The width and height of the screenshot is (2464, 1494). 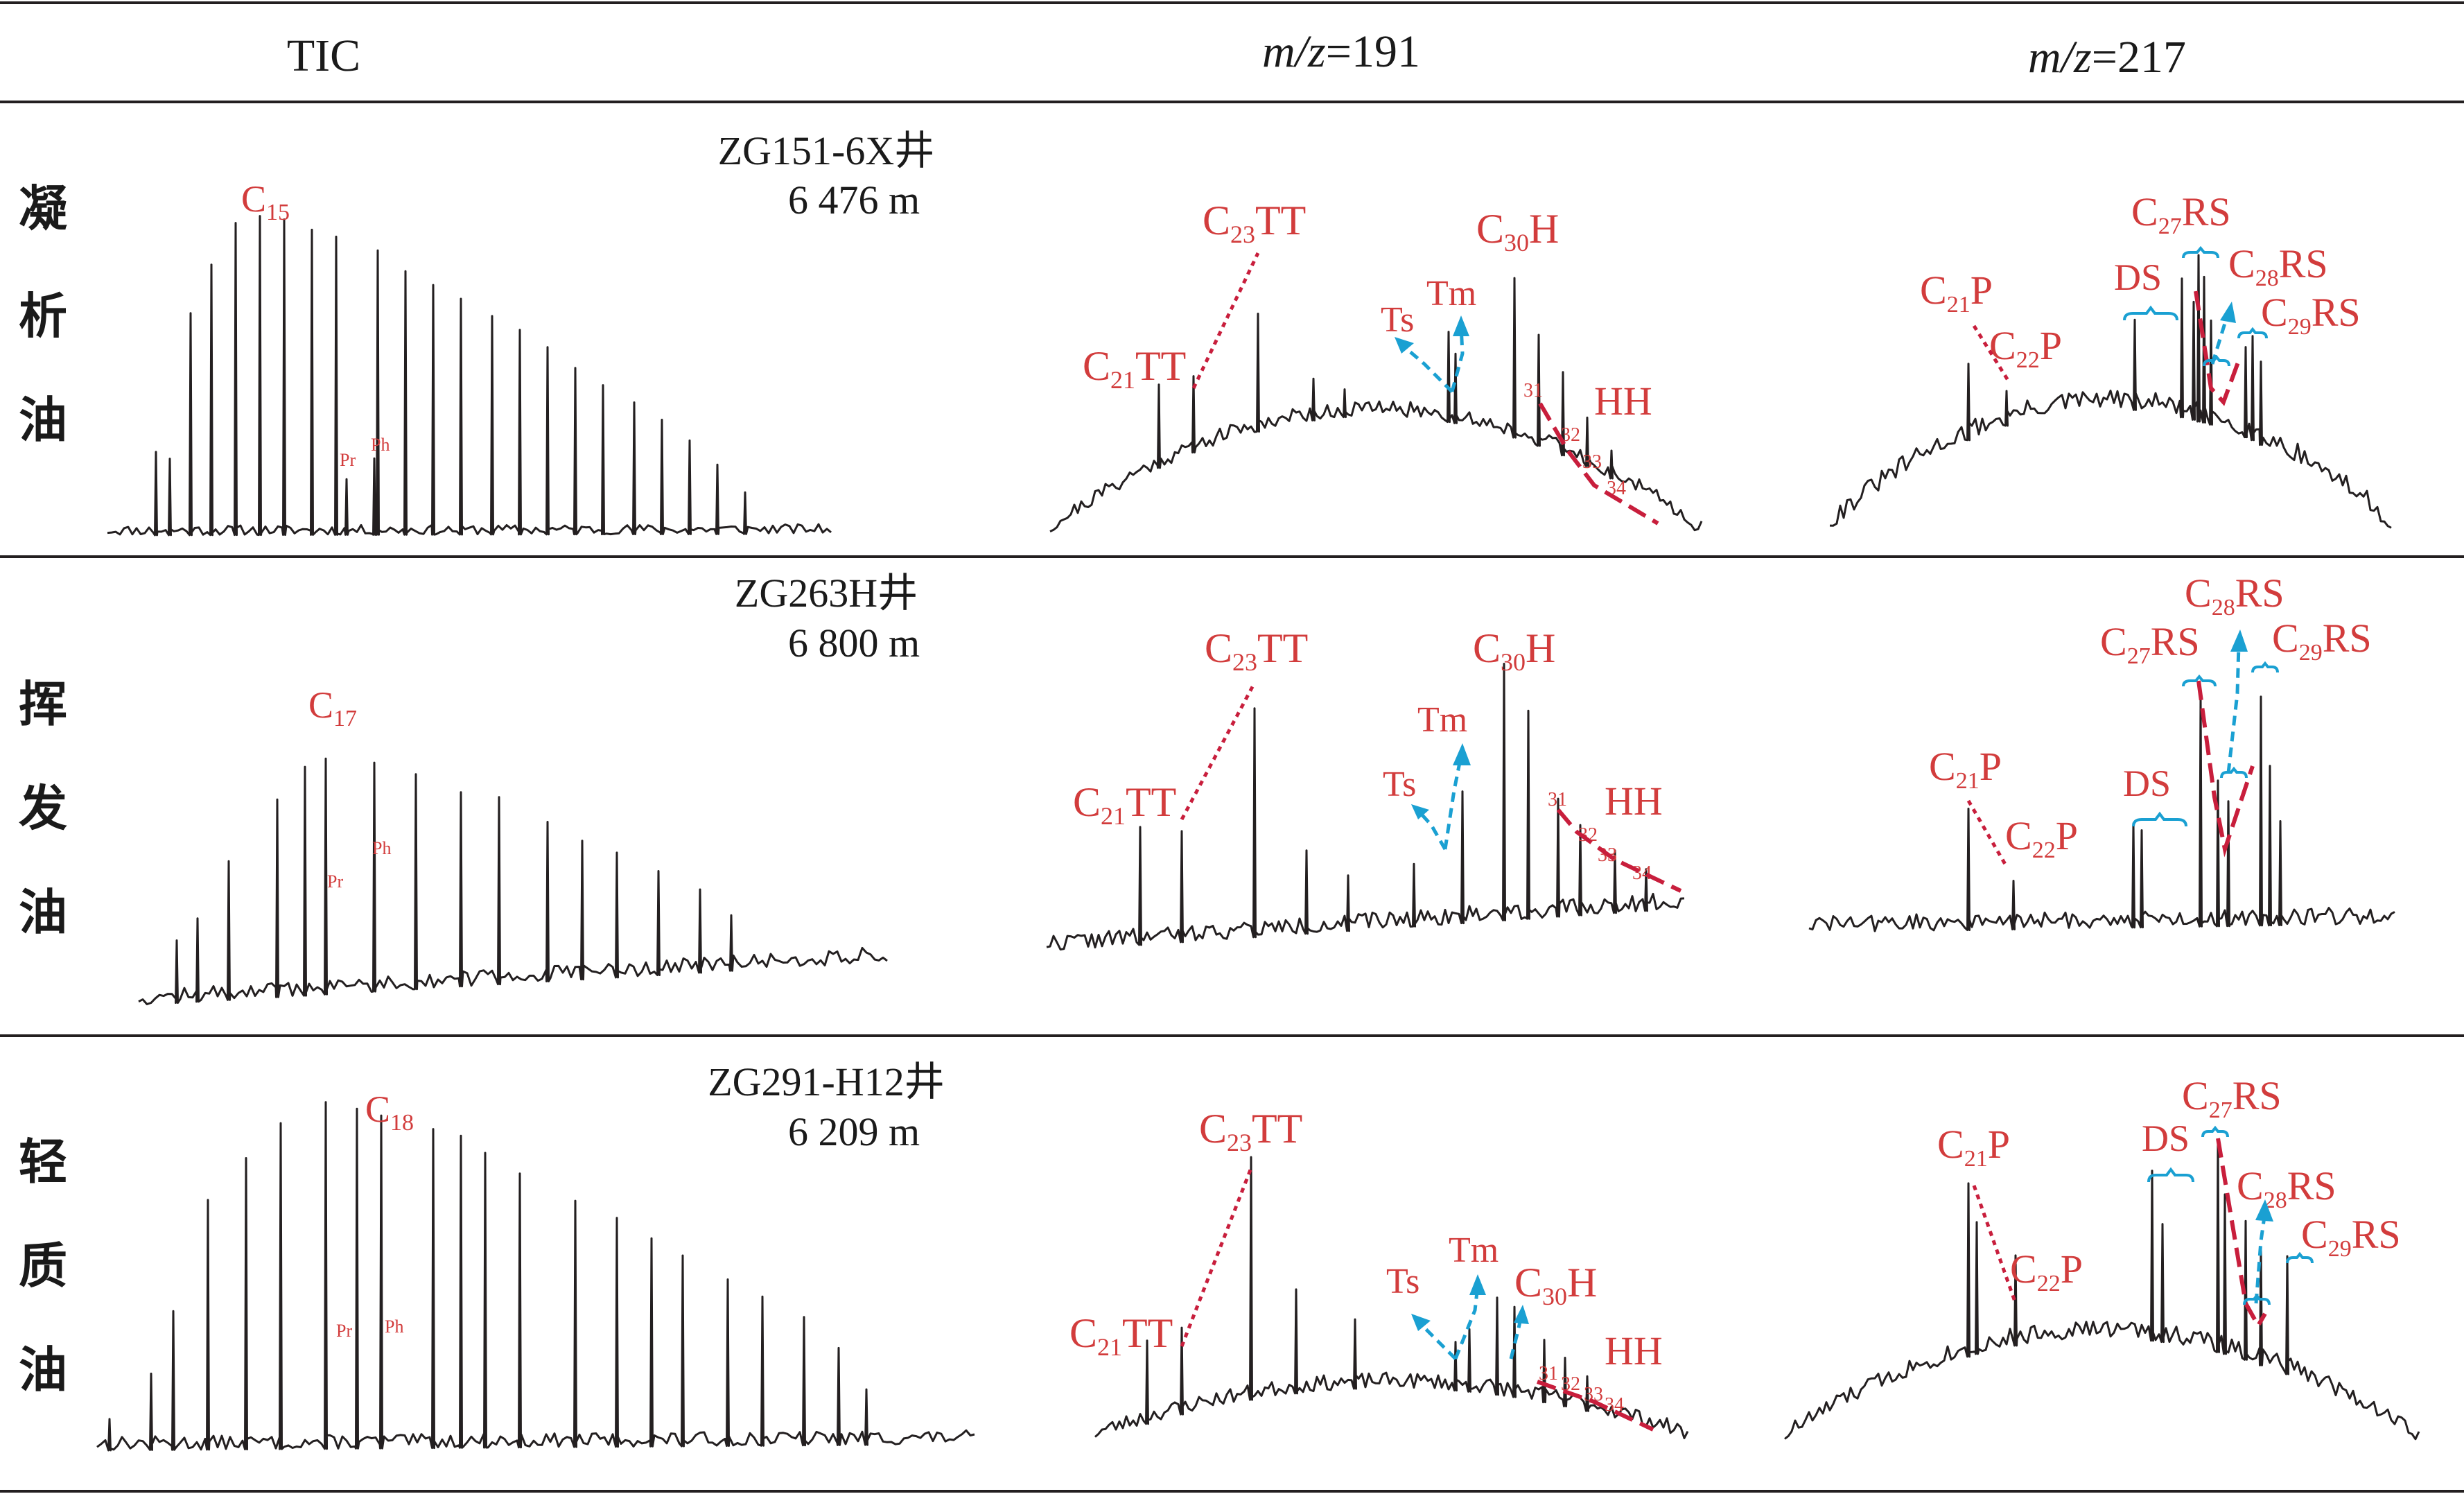 I want to click on row3-rs-dashed-line, so click(x=2241, y=1234).